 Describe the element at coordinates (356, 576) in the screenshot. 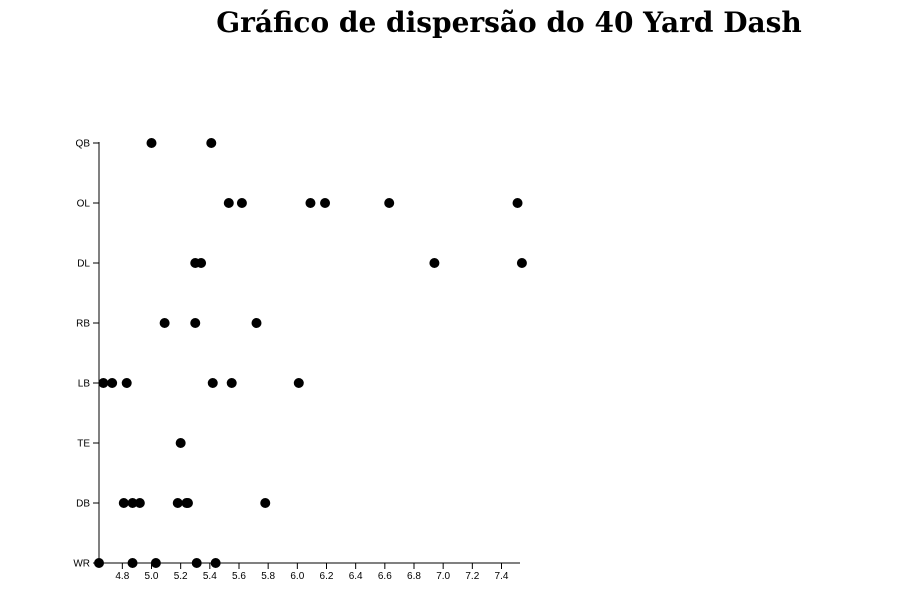

I see `x-tick-label: 6.4` at that location.